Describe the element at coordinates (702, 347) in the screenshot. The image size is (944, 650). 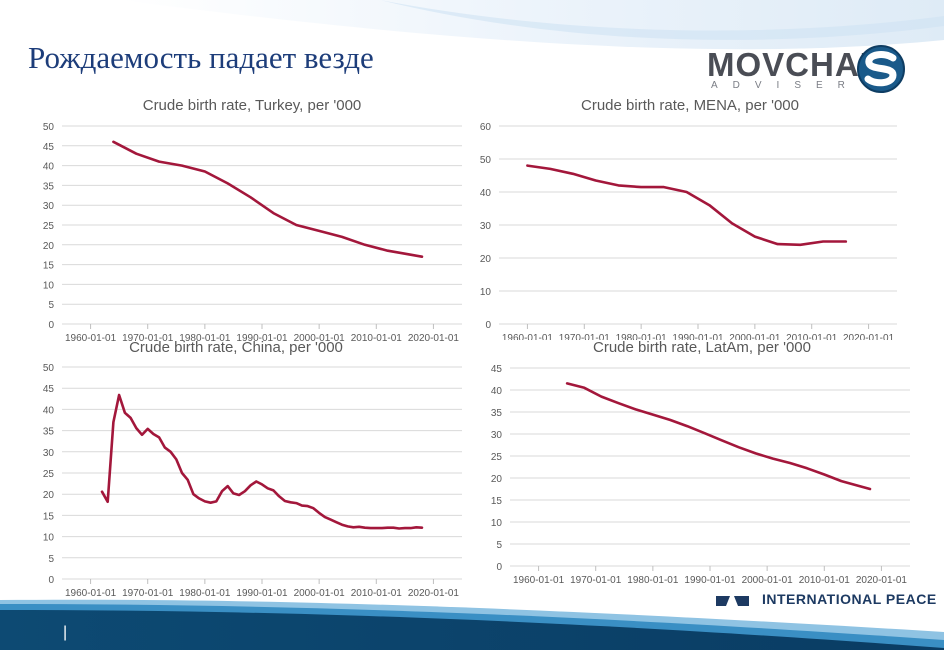
I see `chart-title: Crude birth rate, LatAm, per '000` at that location.